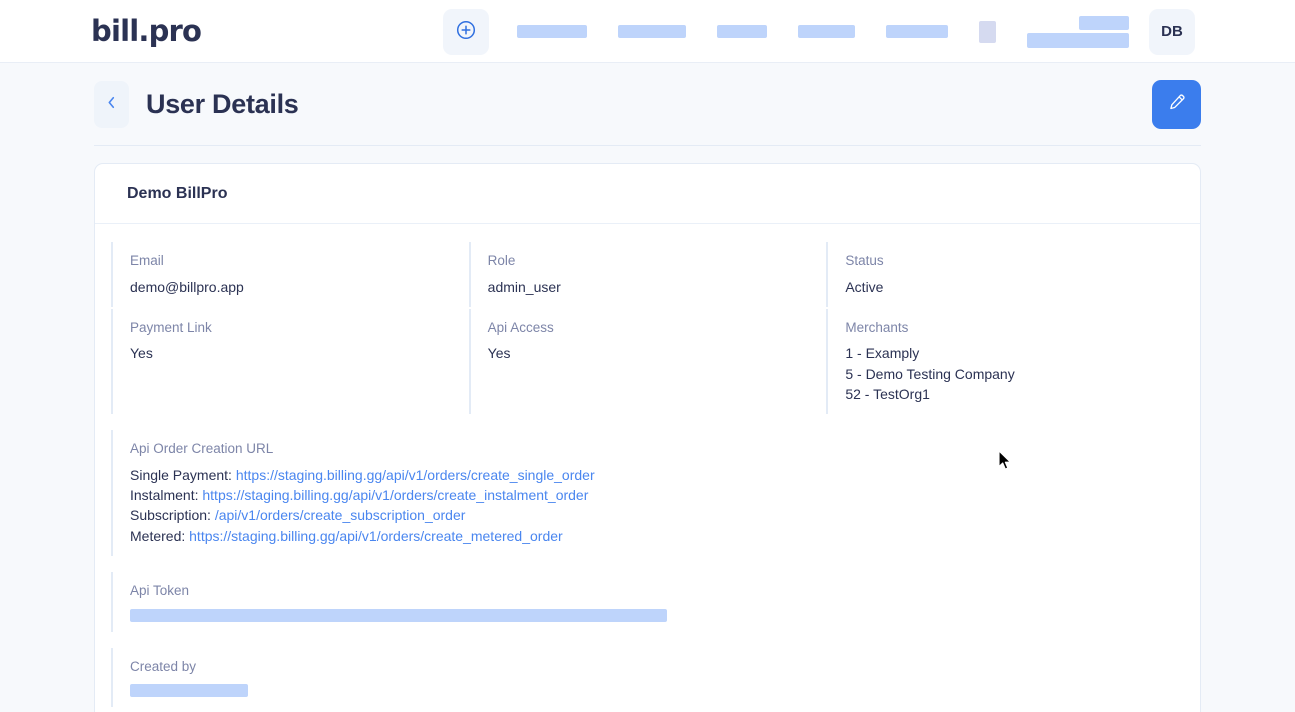 This screenshot has height=712, width=1295. What do you see at coordinates (163, 666) in the screenshot?
I see `field-created-by-label: Created by` at bounding box center [163, 666].